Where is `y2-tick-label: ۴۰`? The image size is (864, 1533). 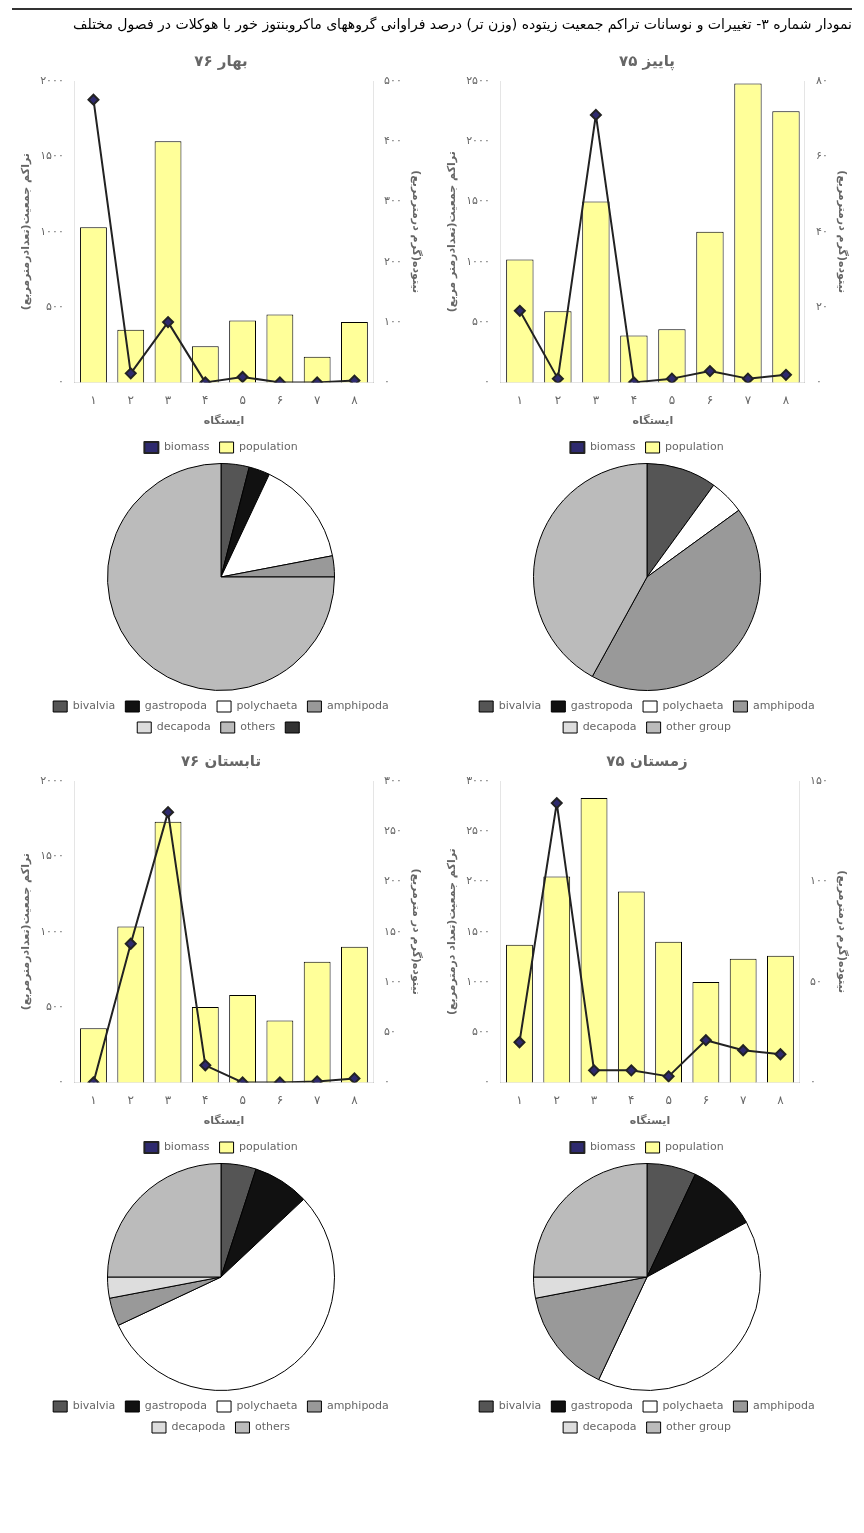
y2-tick-label: ۴۰ is located at coordinates (821, 231).